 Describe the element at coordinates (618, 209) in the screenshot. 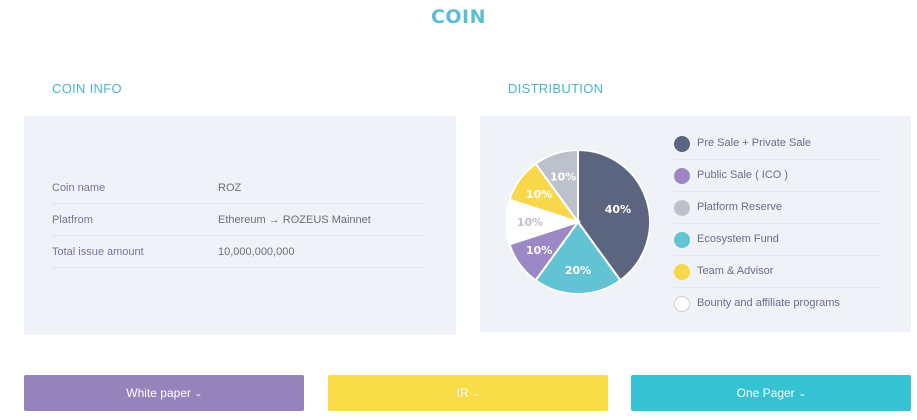

I see `pie-slice-label: 40%` at that location.